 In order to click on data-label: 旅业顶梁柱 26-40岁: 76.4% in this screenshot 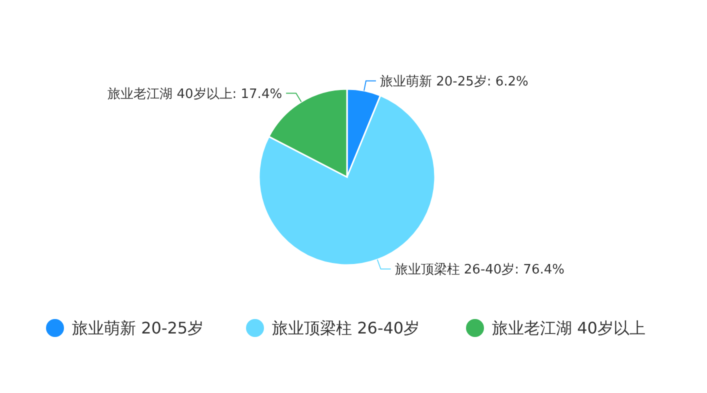, I will do `click(479, 270)`.